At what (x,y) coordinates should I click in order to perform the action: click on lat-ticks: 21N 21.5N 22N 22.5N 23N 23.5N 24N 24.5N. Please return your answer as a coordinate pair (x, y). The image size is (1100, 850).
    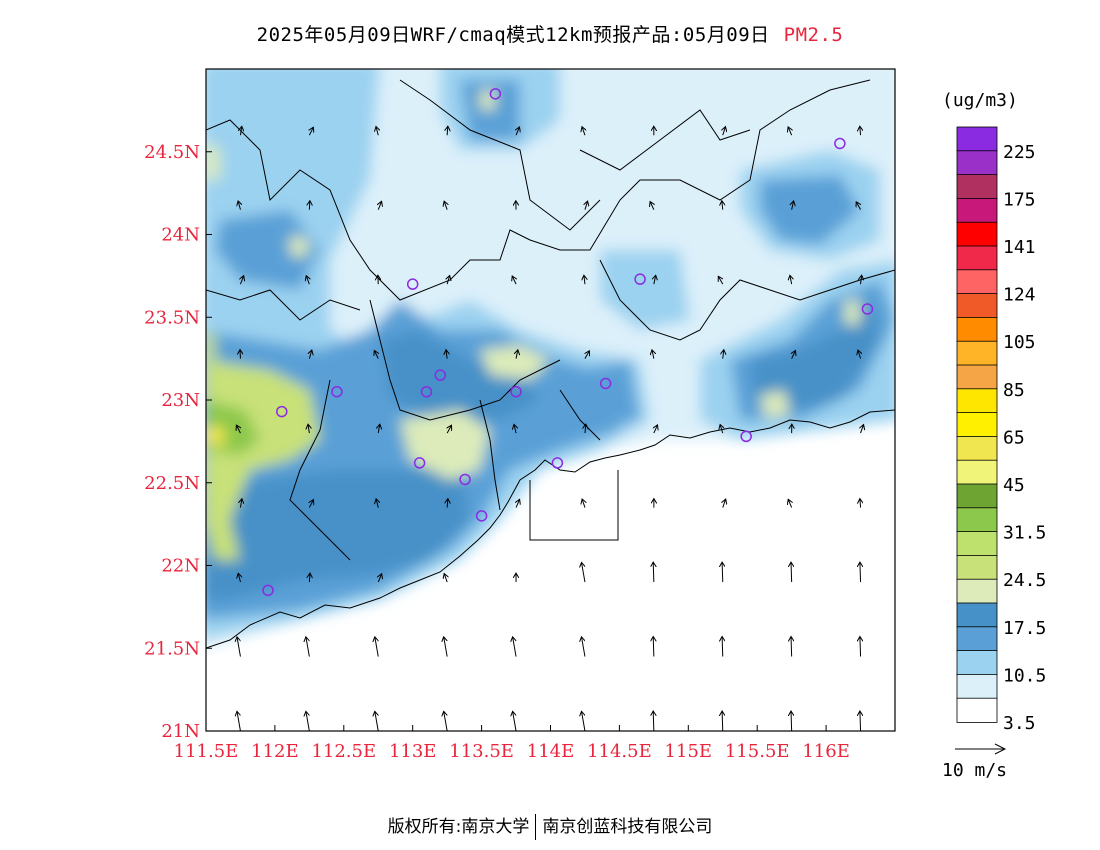
    Looking at the image, I should click on (178, 442).